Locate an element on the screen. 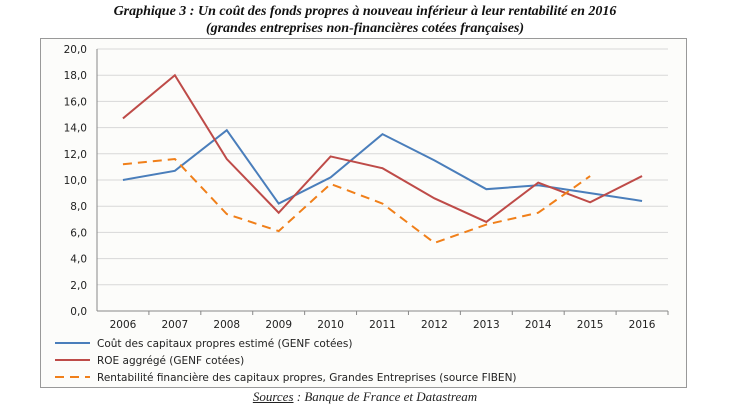 This screenshot has width=730, height=410. x-tick-label: 2011 is located at coordinates (382, 325).